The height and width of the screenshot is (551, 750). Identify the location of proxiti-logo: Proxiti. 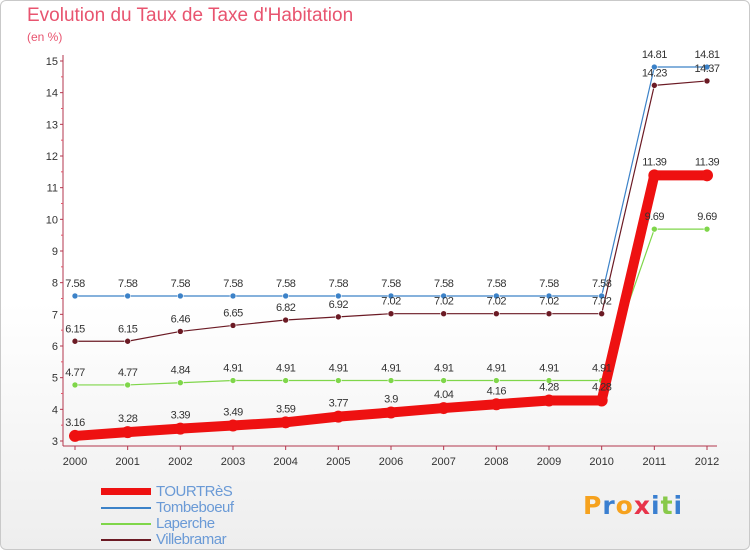
(633, 505).